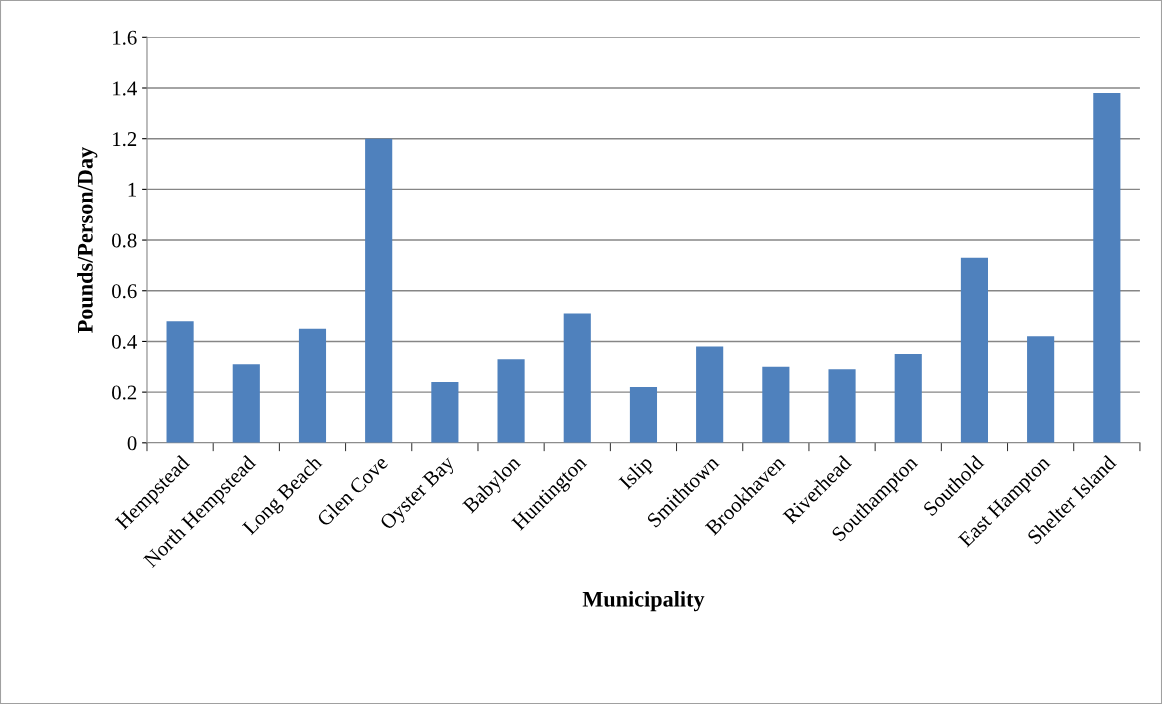 The width and height of the screenshot is (1162, 704). What do you see at coordinates (125, 37) in the screenshot?
I see `y-tick-label: 1.6` at bounding box center [125, 37].